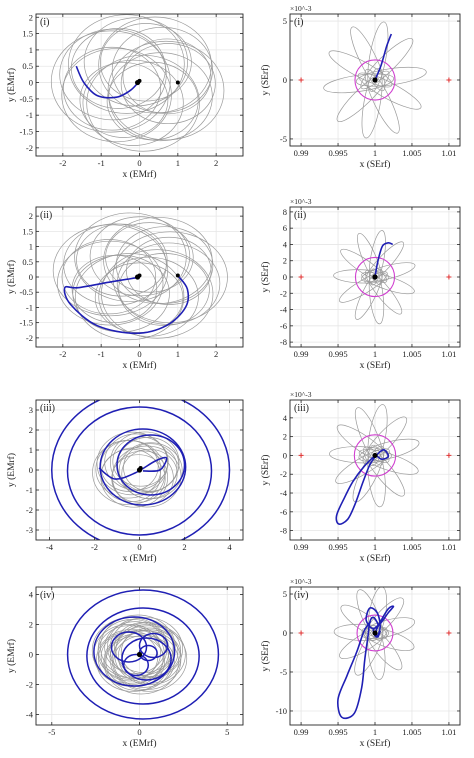  Describe the element at coordinates (29, 307) in the screenshot. I see `panel-3-ytick-label-2: -1` at that location.